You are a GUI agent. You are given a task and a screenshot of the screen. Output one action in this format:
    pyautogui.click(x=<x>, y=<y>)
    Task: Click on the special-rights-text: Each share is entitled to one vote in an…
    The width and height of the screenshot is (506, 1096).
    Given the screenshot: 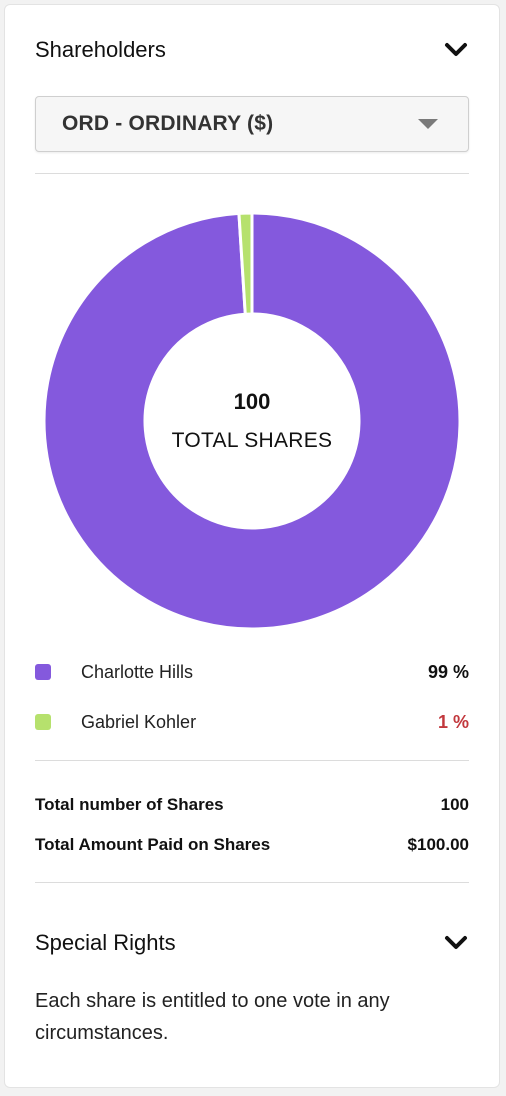 What is the action you would take?
    pyautogui.click(x=212, y=1017)
    